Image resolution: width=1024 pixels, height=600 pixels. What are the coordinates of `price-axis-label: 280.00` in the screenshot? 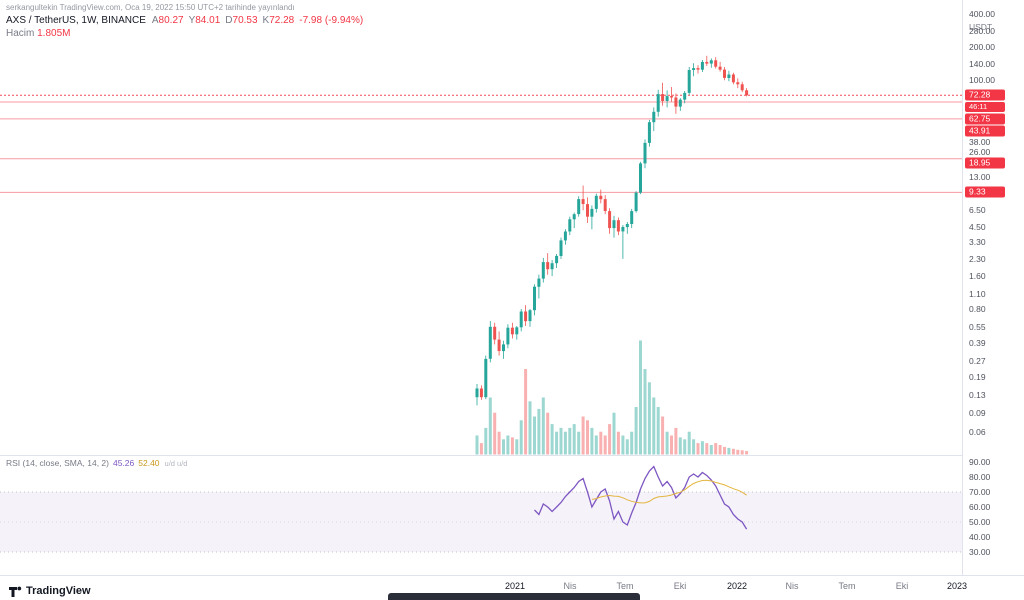 It's located at (982, 31).